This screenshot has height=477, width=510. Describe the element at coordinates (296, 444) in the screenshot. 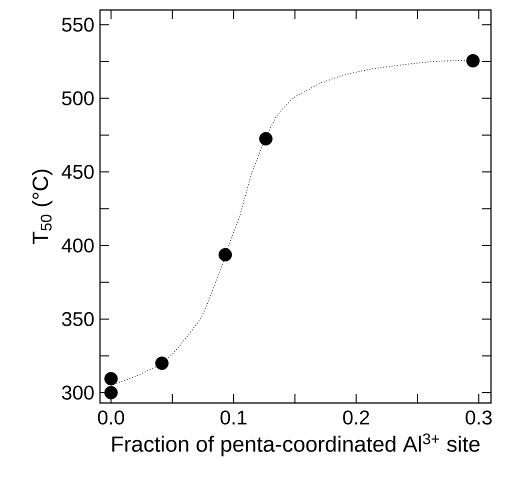

I see `x-axis-title: Fraction of penta-coordinated Al$^{3+}$ site` at that location.